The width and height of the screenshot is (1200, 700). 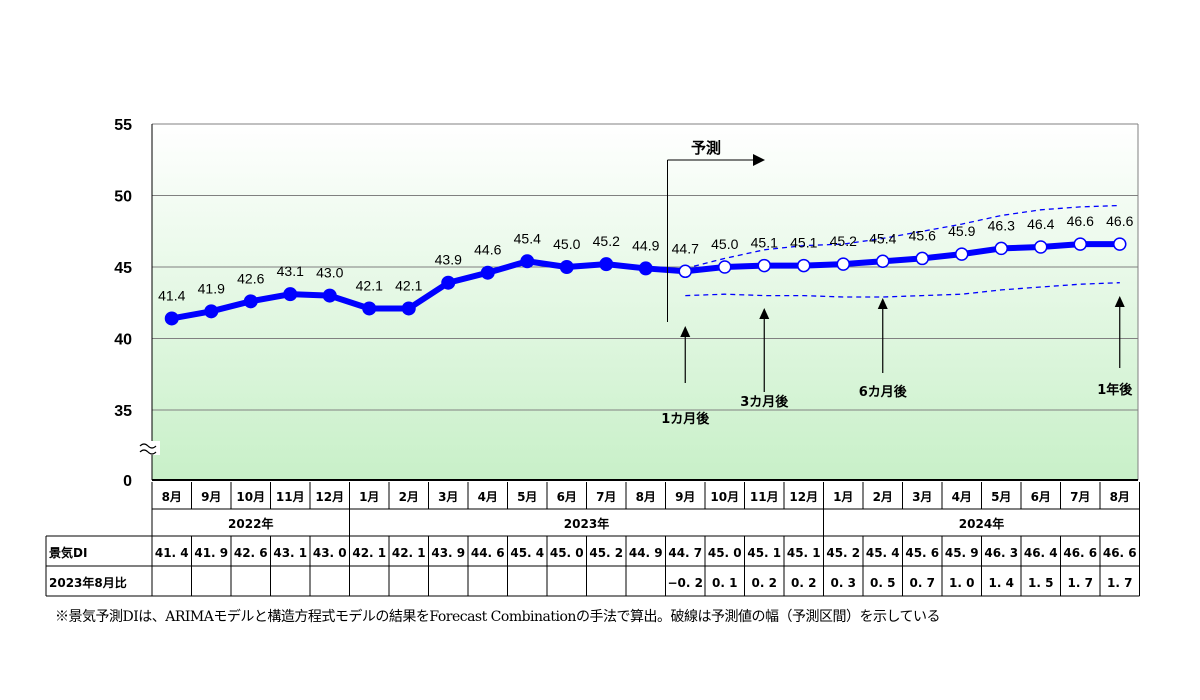 I want to click on data-label: 43.0, so click(x=329, y=273).